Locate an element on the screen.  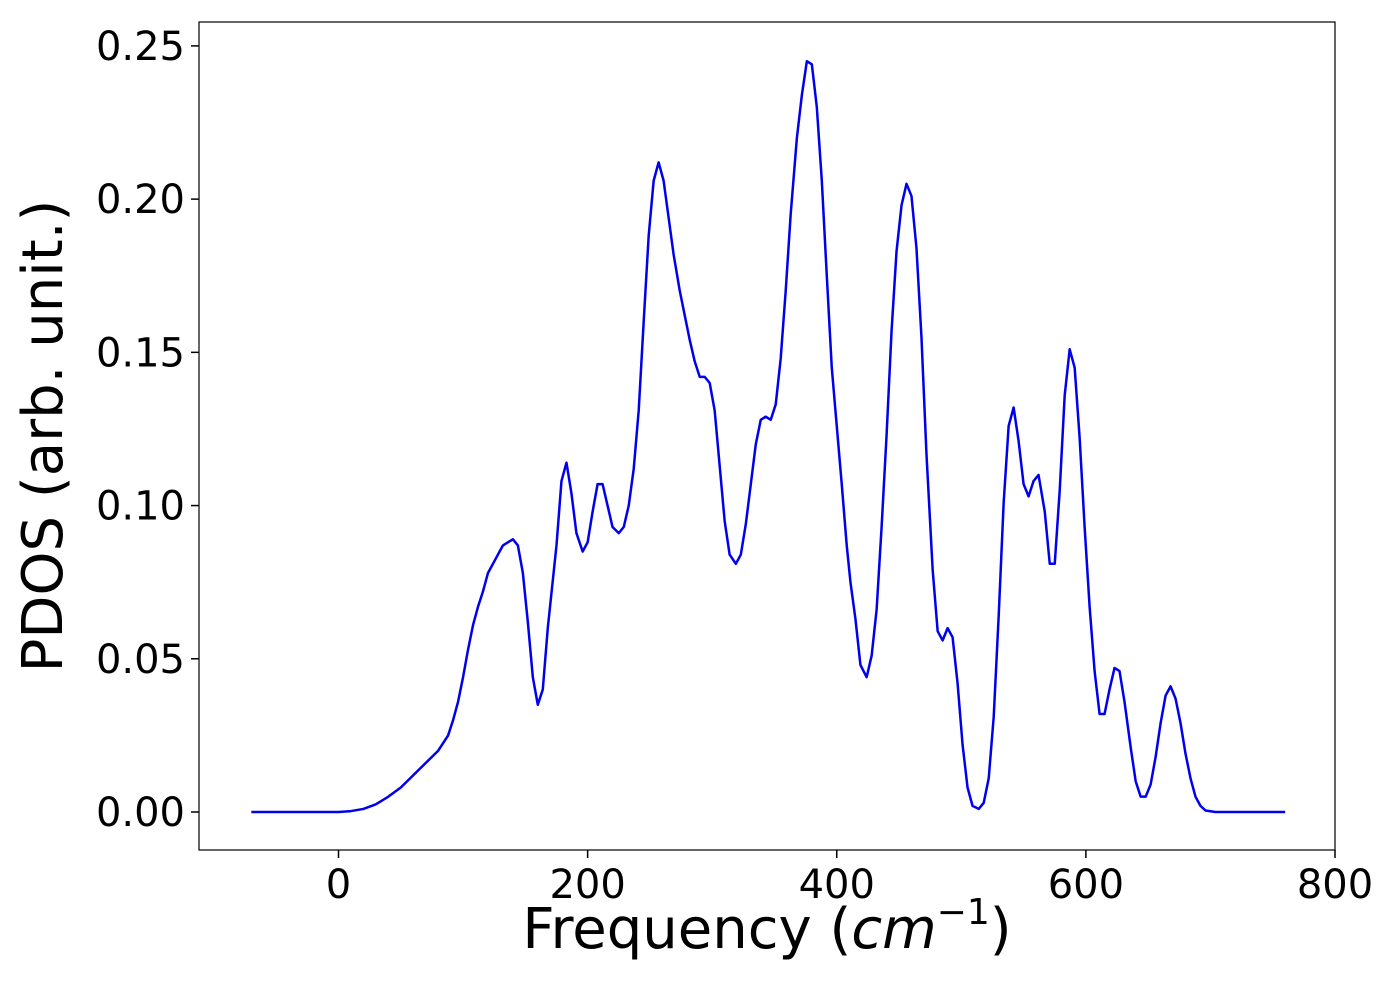
x-tick-label: 800 is located at coordinates (1335, 885).